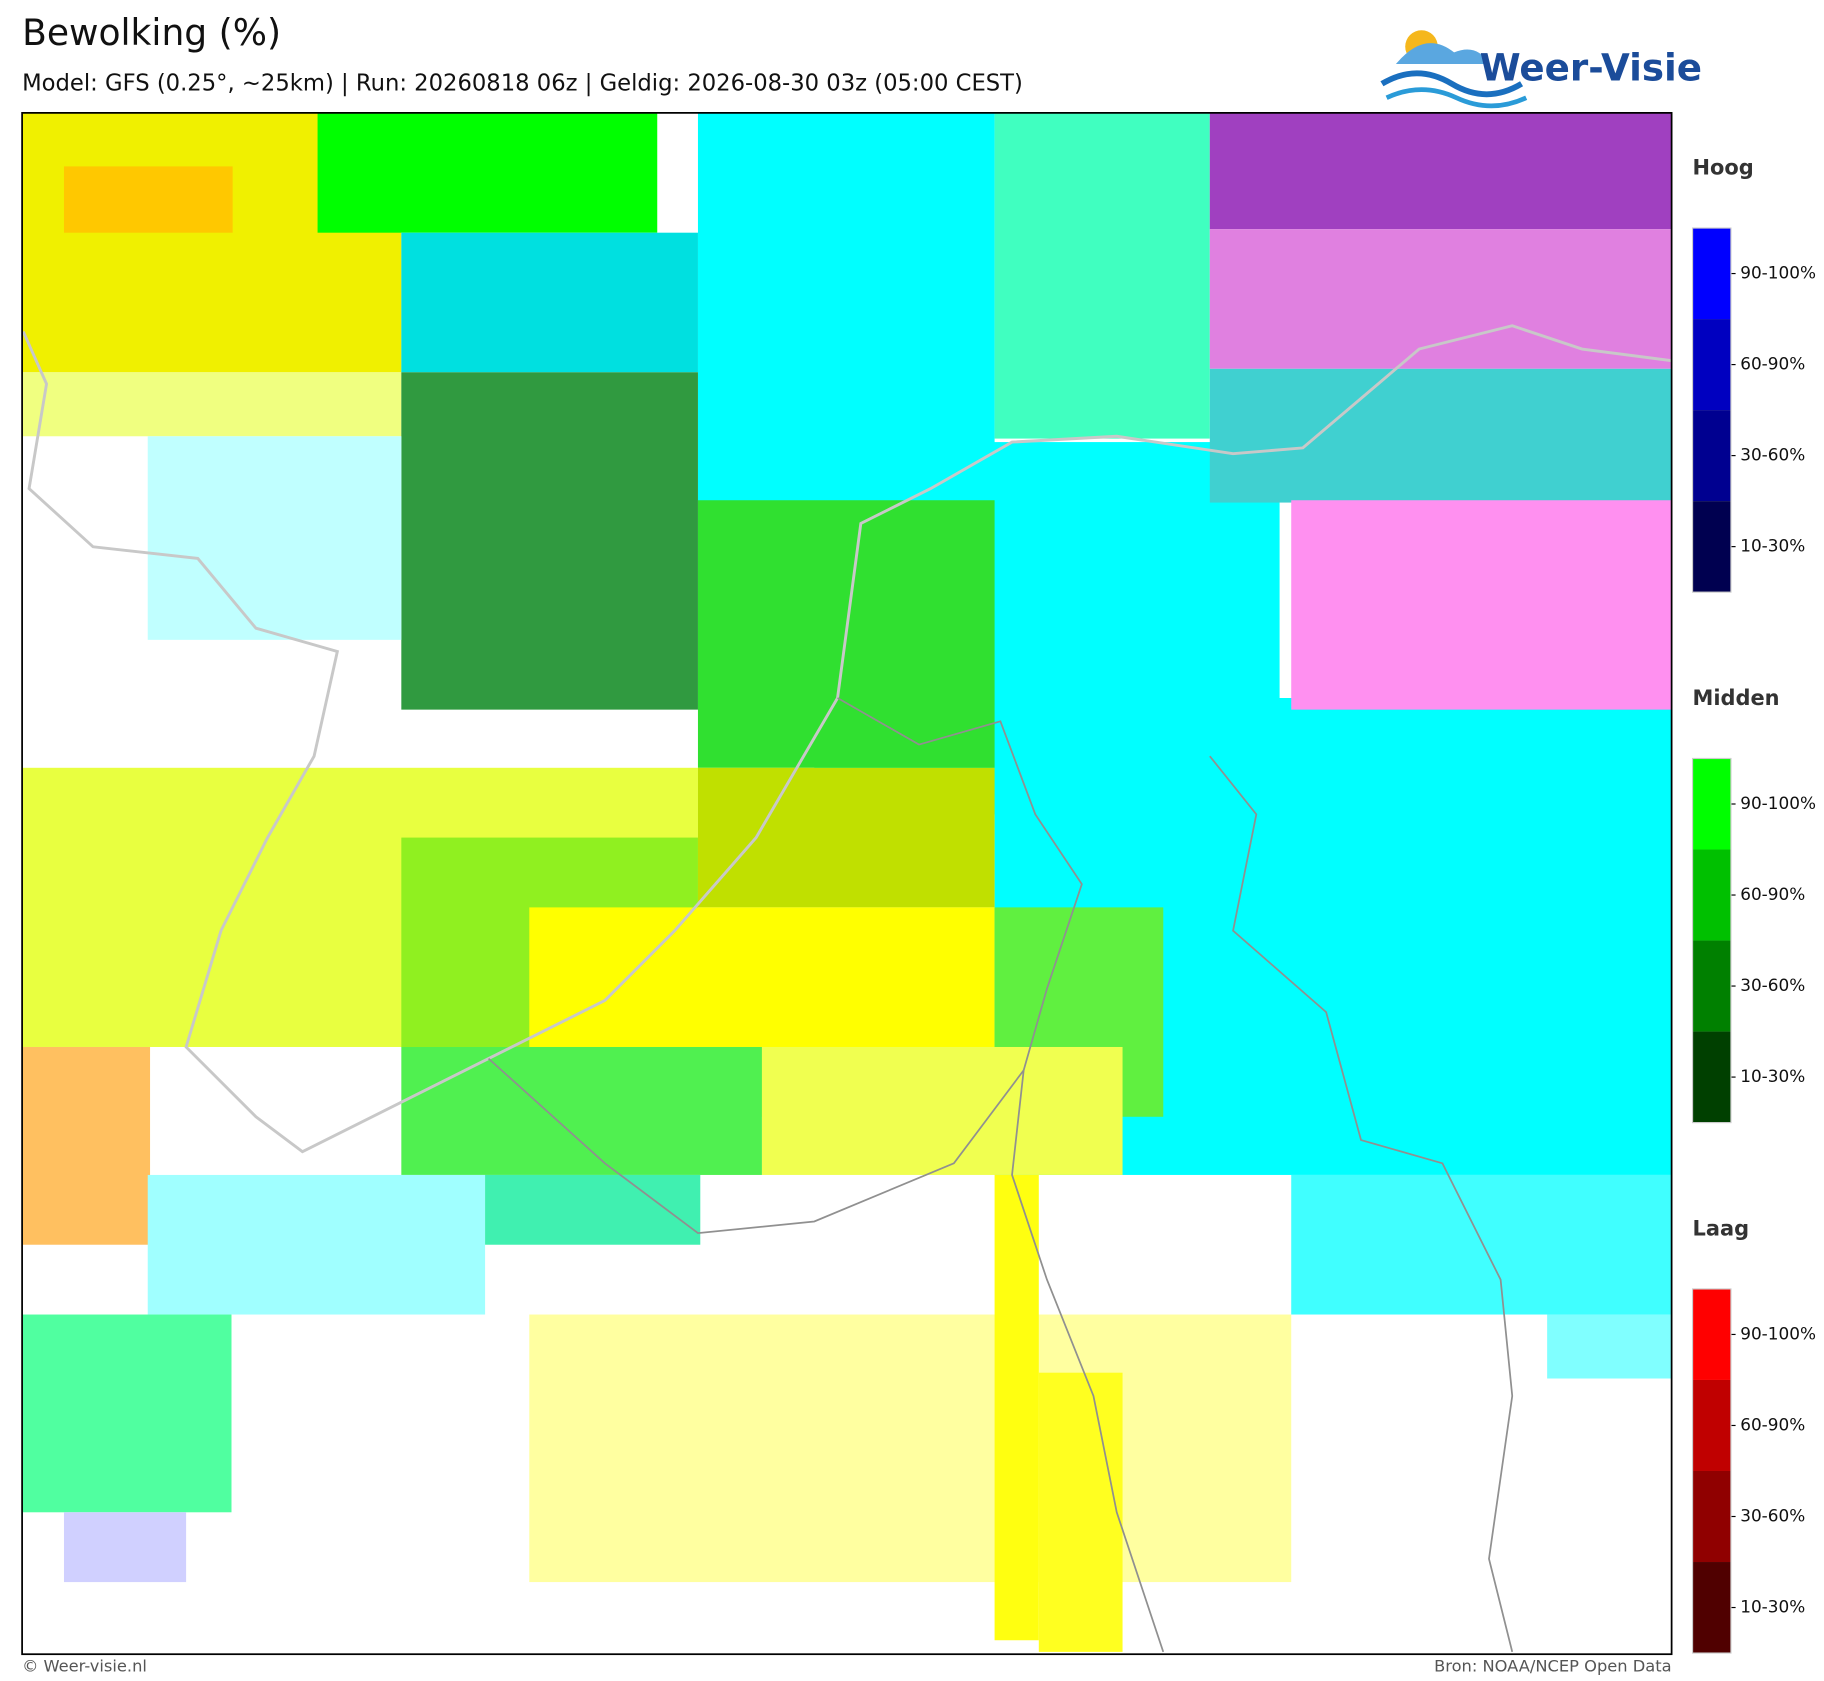 The height and width of the screenshot is (1681, 1824). I want to click on footer-left: © Weer-visie.nl, so click(84, 1666).